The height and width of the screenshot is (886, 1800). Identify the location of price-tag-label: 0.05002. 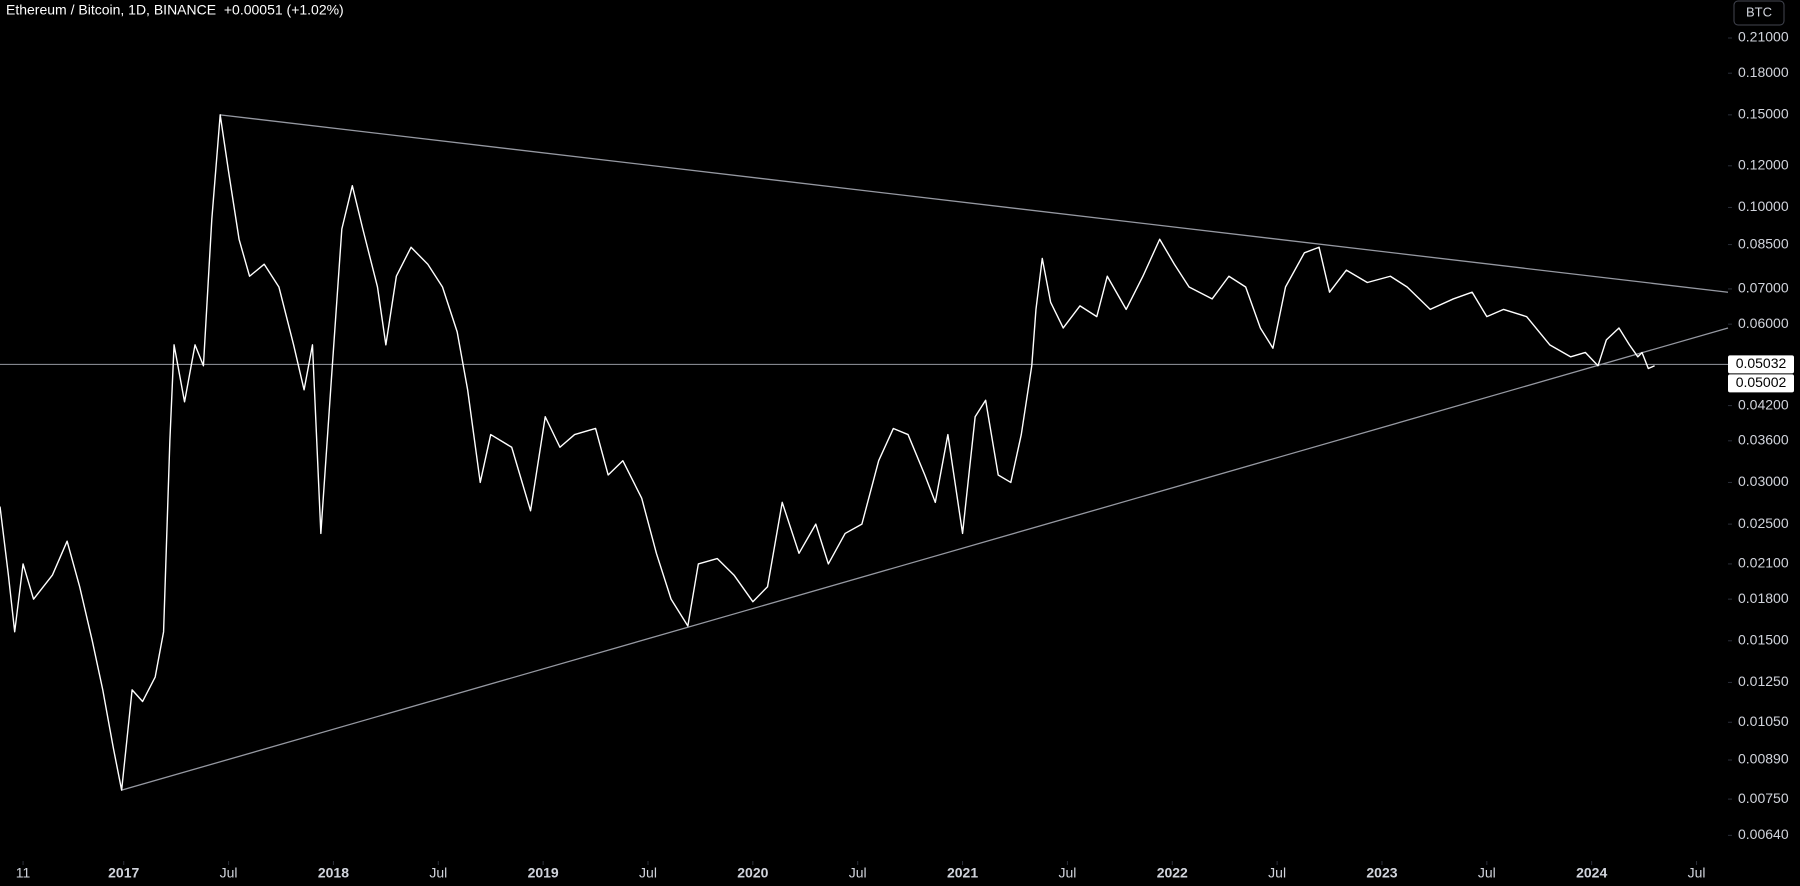
(1761, 382).